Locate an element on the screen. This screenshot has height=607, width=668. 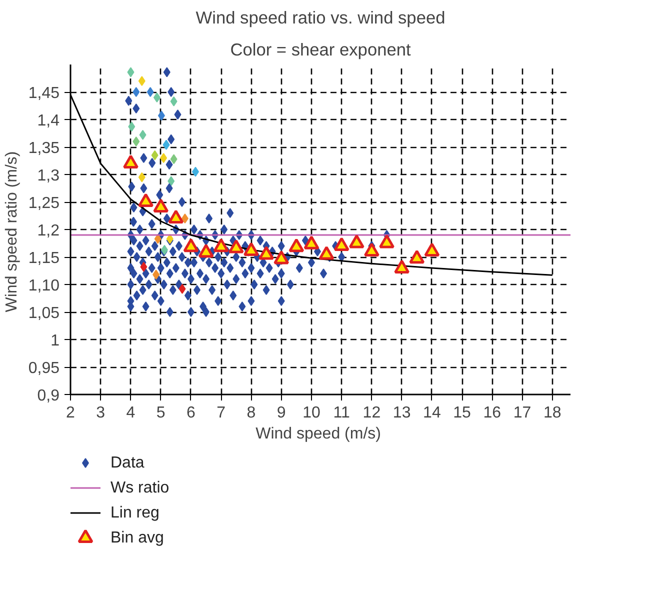
y-tick-label: 0,95 is located at coordinates (44, 368).